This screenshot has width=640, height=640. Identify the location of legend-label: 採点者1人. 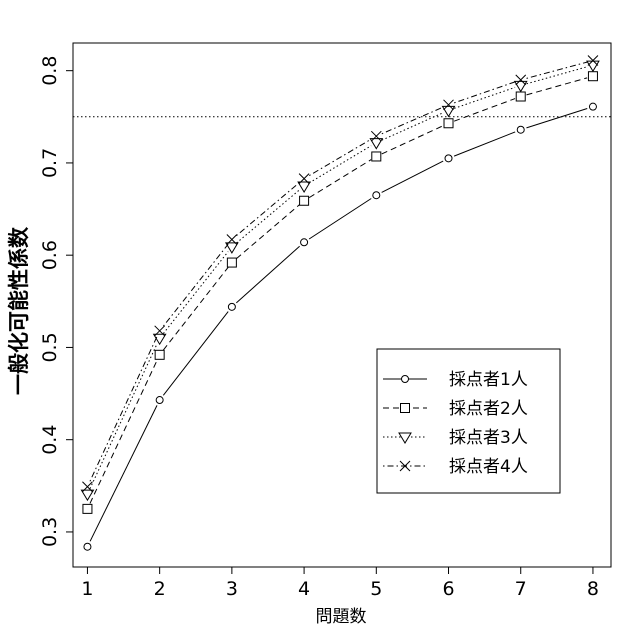
(488, 380).